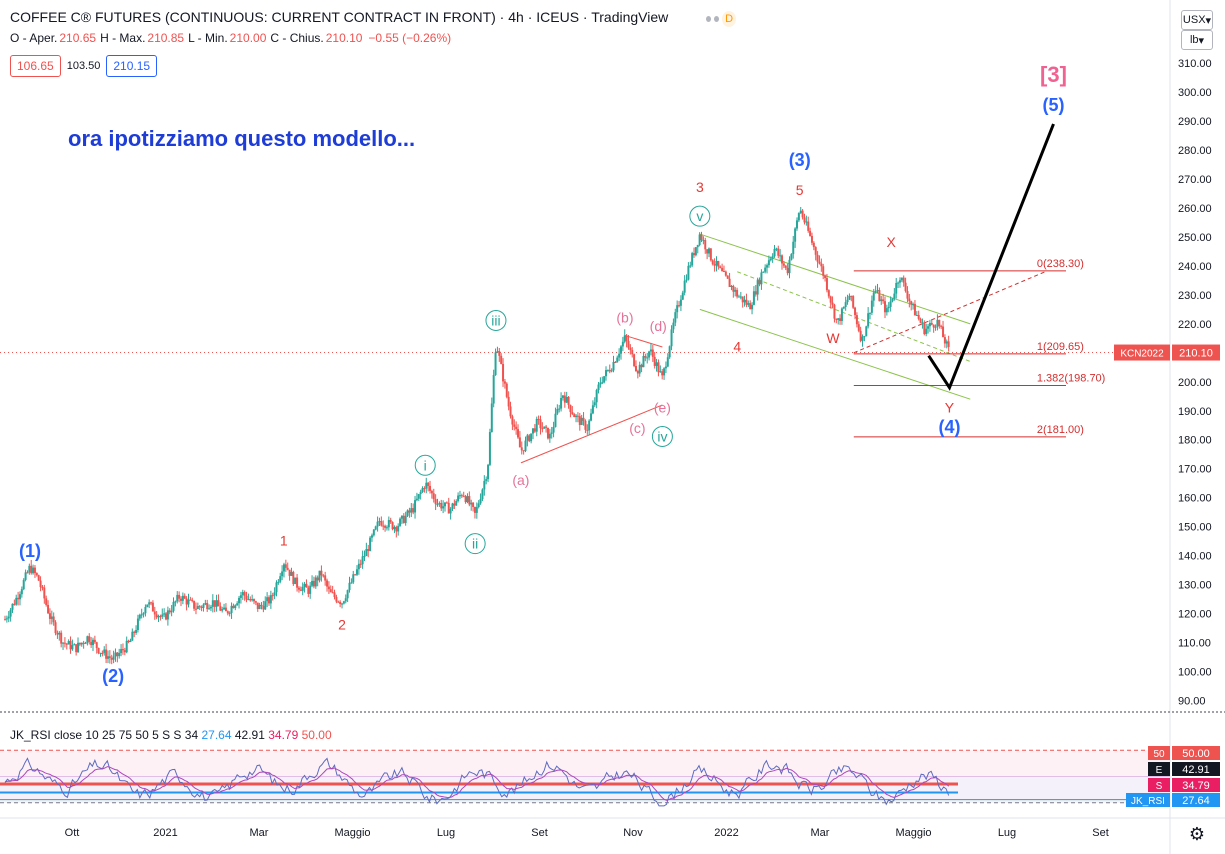 The height and width of the screenshot is (854, 1225). What do you see at coordinates (123, 38) in the screenshot?
I see `ohlc-label: H - Max.` at bounding box center [123, 38].